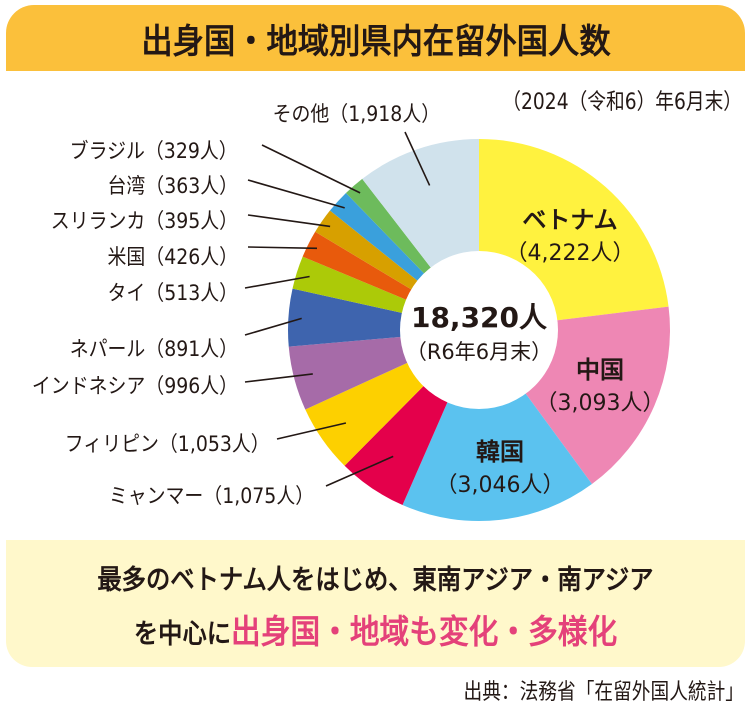 This screenshot has width=750, height=706. Describe the element at coordinates (337, 309) in the screenshot. I see `leader-lines` at that location.